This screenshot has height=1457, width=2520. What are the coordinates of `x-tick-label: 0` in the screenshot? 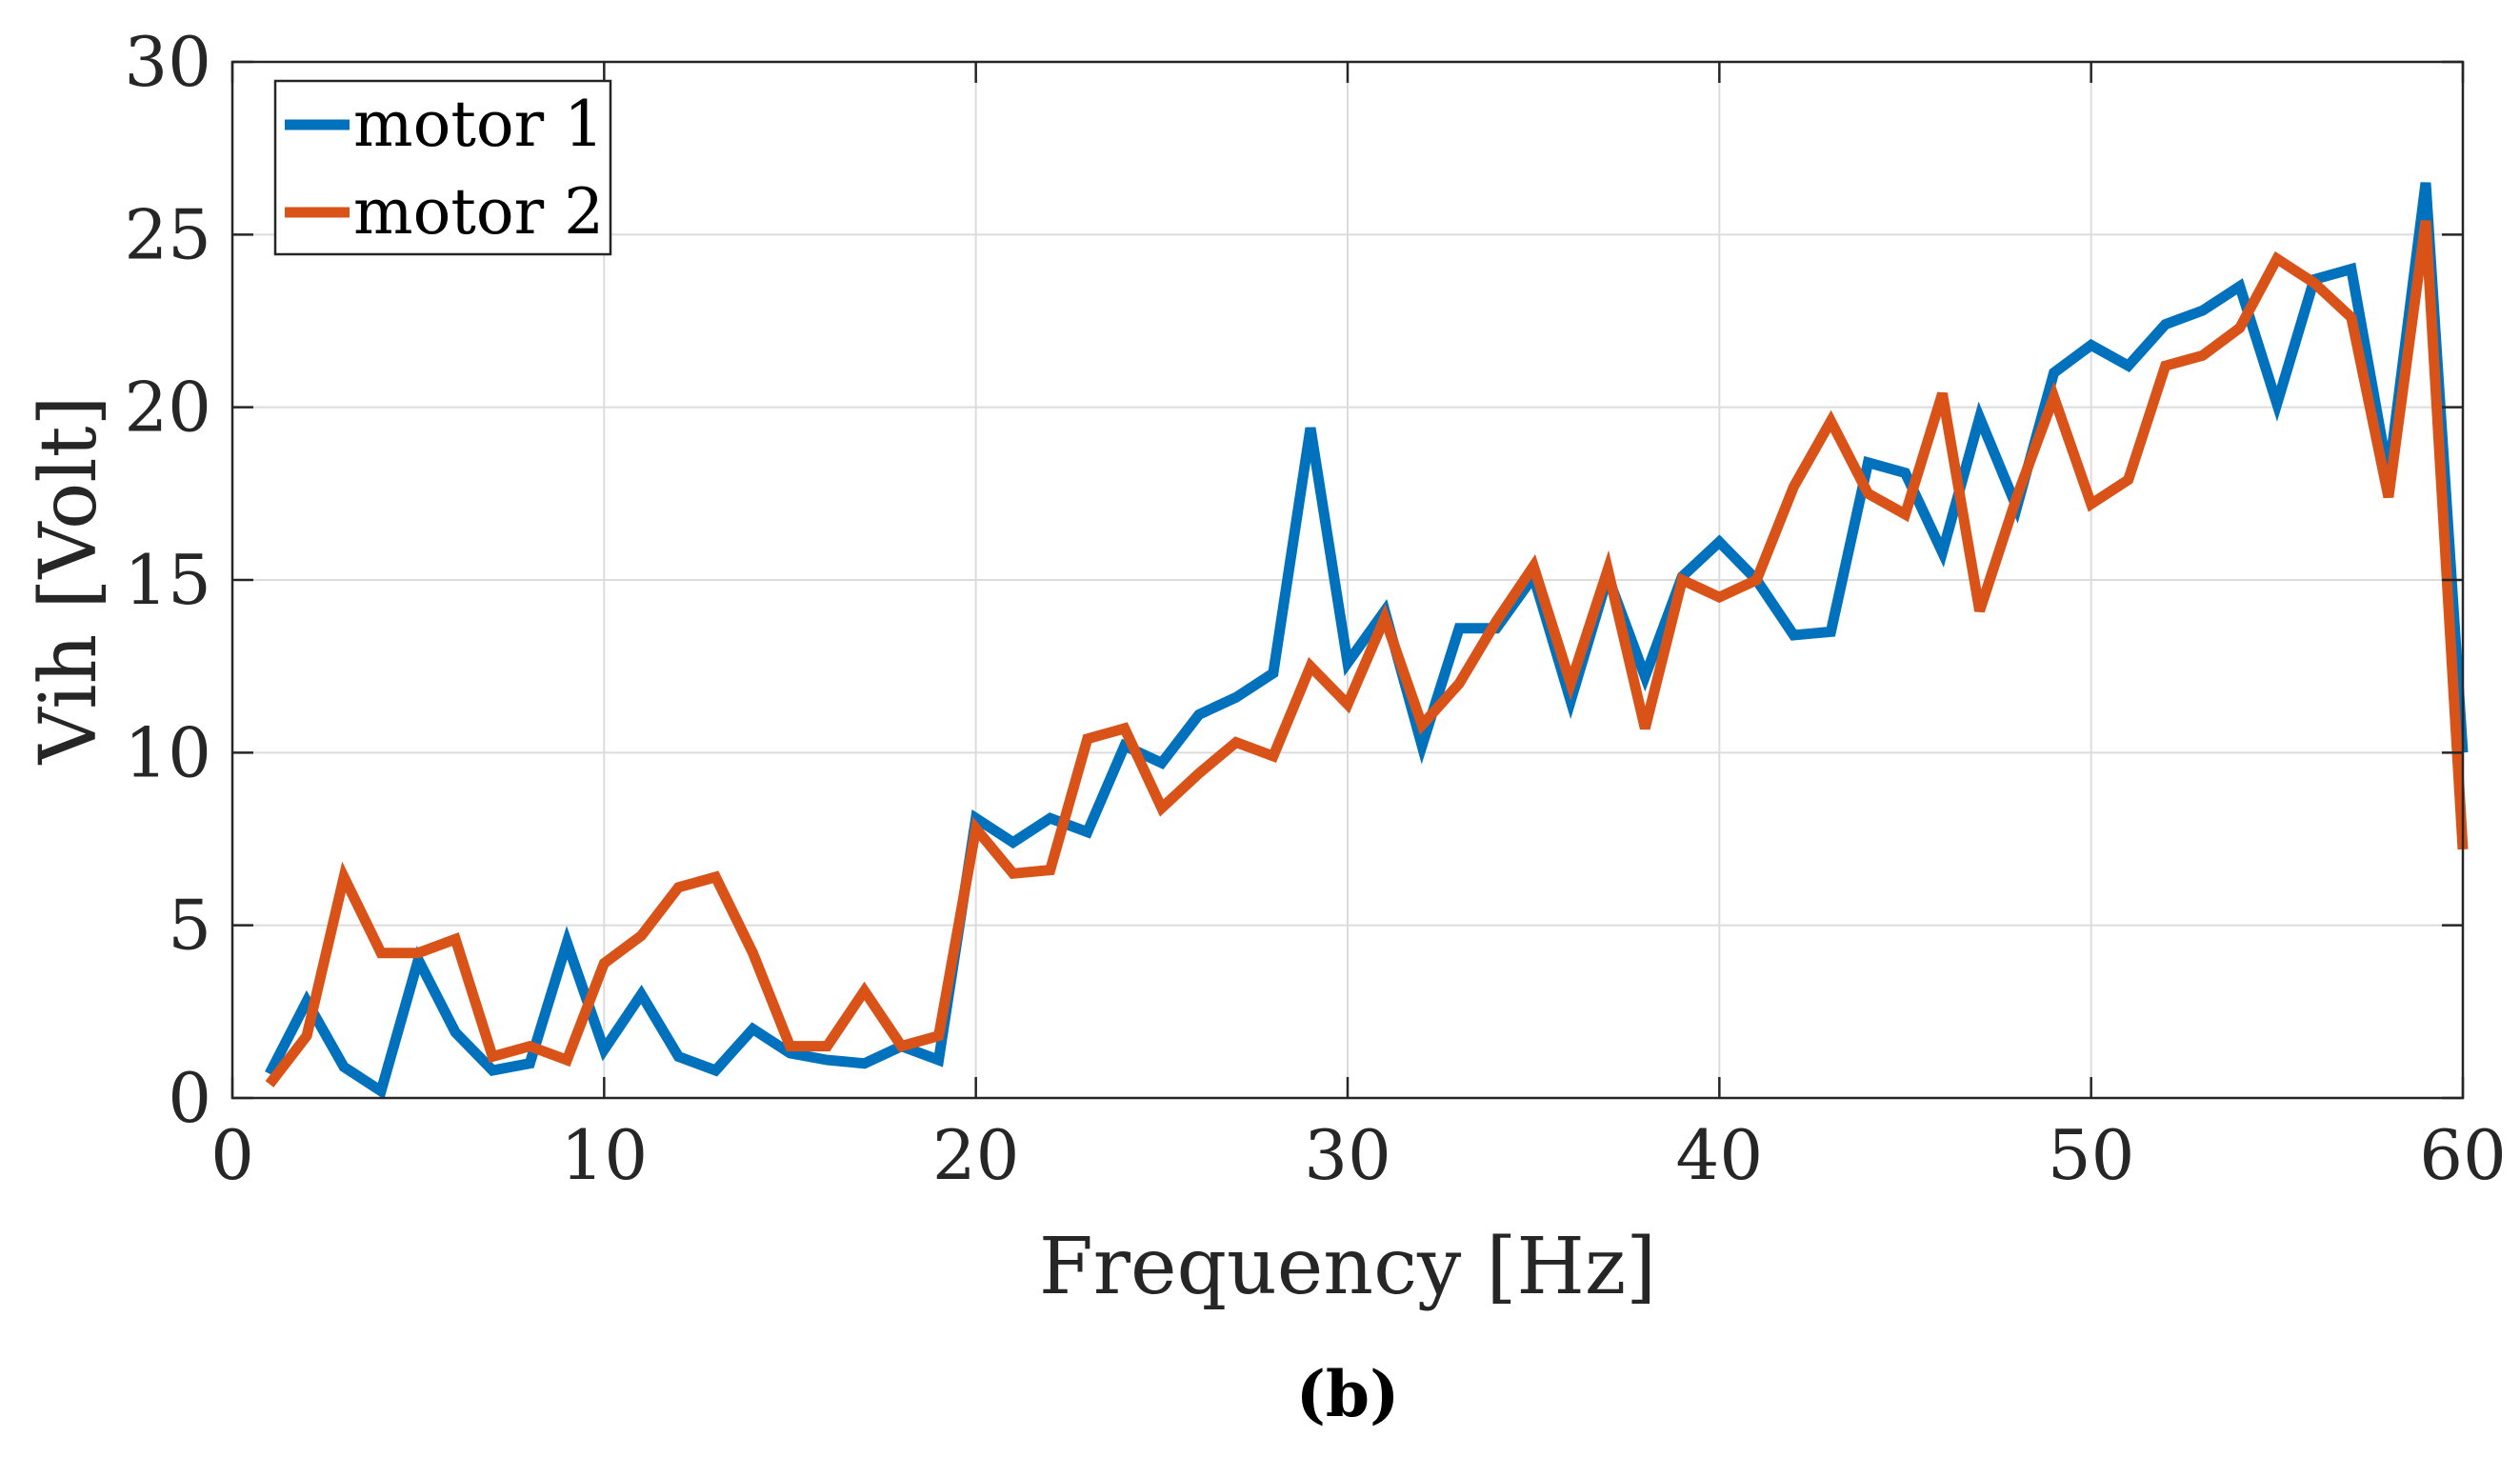 It's located at (232, 1155).